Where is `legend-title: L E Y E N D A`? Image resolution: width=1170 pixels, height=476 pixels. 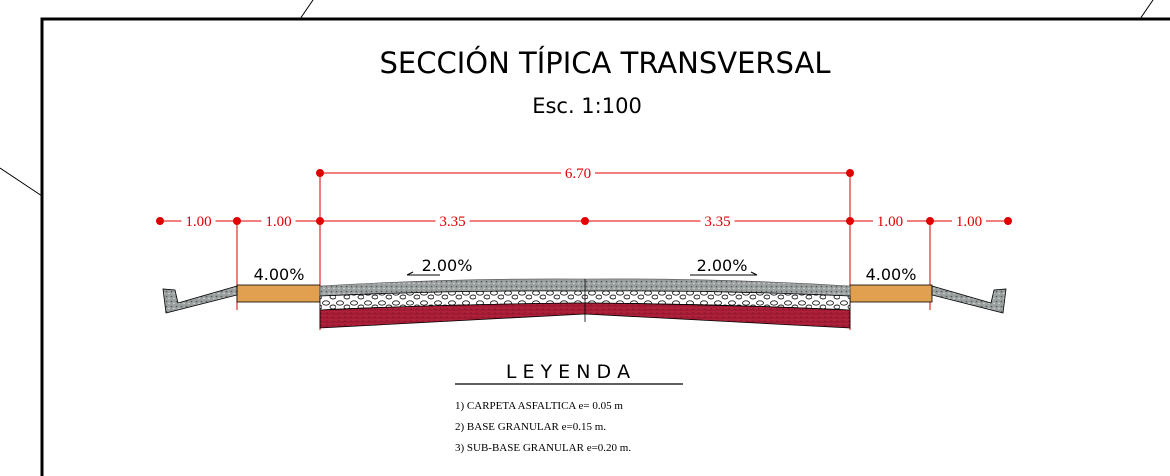 legend-title: L E Y E N D A is located at coordinates (568, 372).